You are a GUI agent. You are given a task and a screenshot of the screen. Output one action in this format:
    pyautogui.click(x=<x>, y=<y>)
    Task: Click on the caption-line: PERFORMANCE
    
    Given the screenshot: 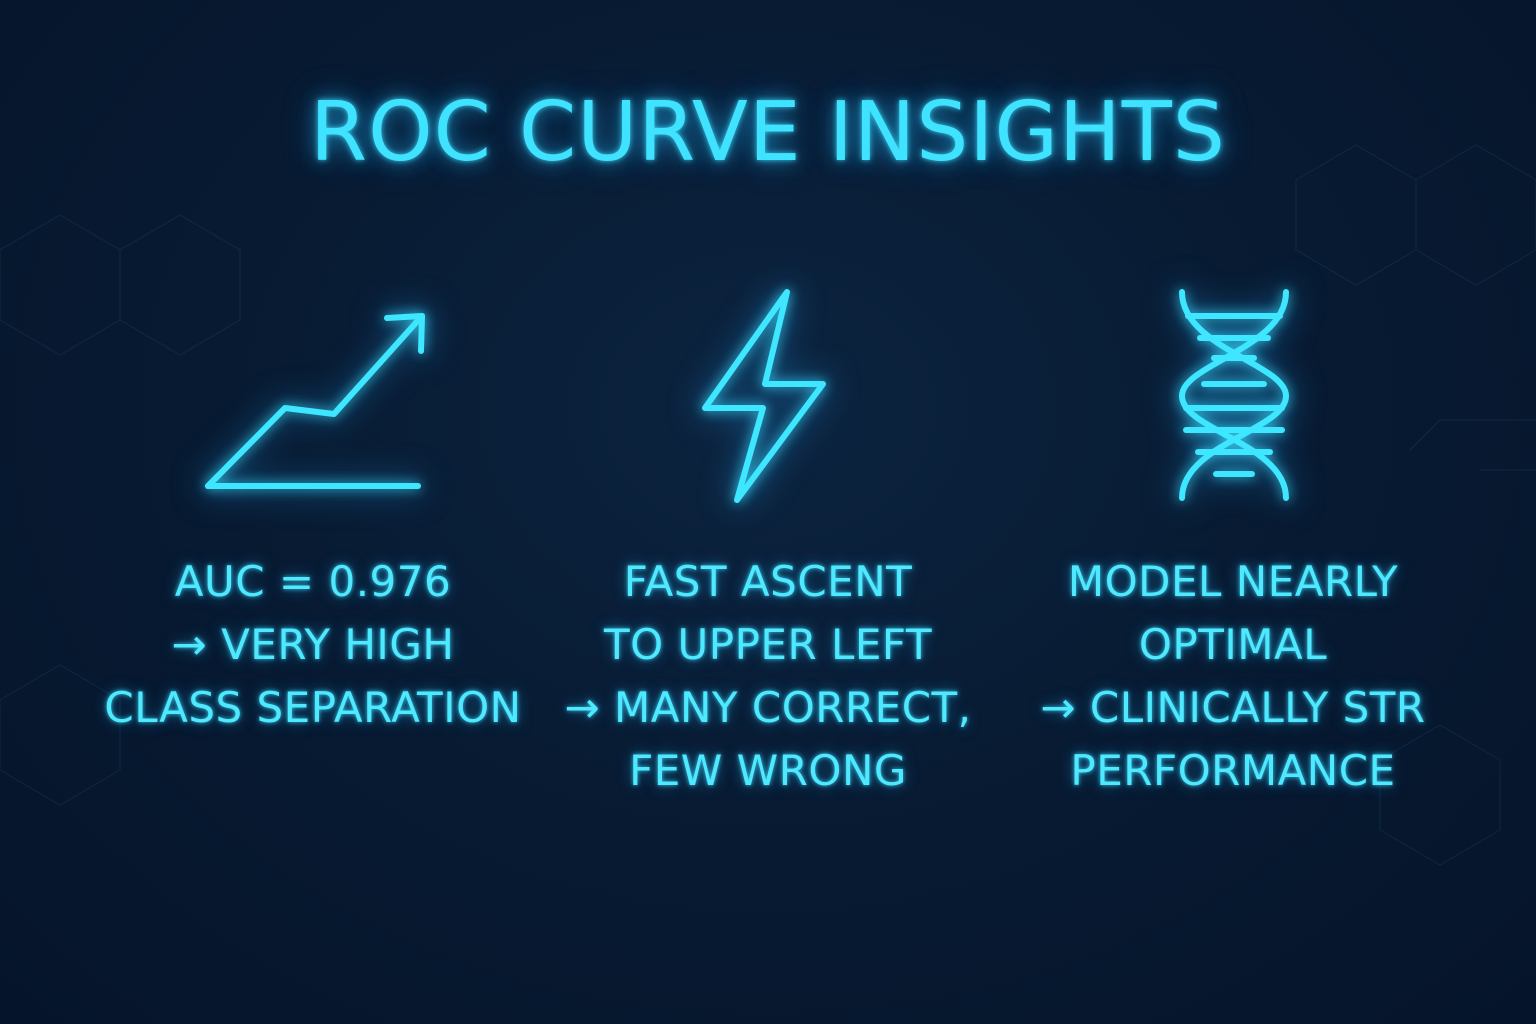 What is the action you would take?
    pyautogui.click(x=1233, y=770)
    